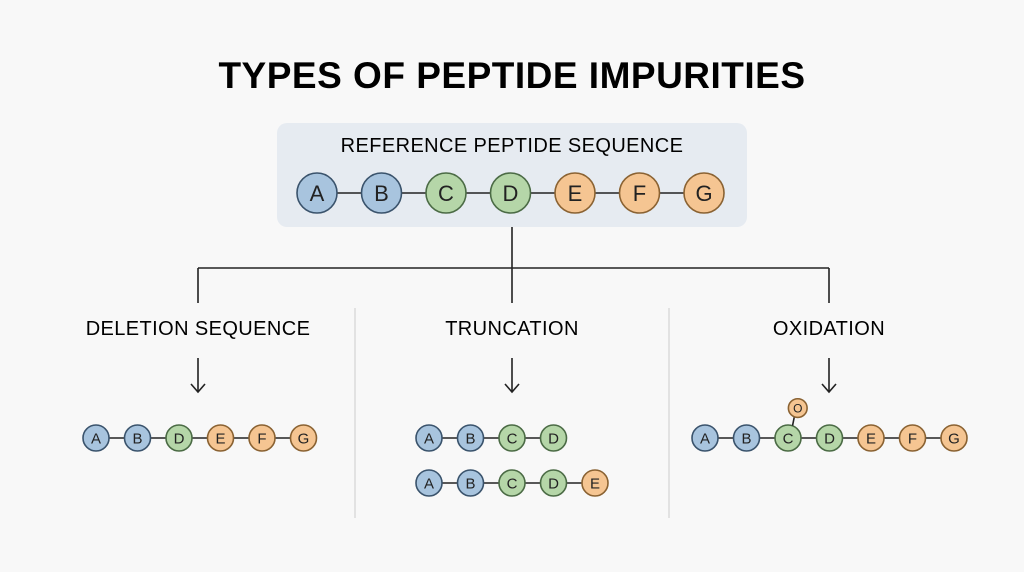 The width and height of the screenshot is (1024, 572). What do you see at coordinates (512, 146) in the screenshot?
I see `reference-label: REFERENCE PEPTIDE SEQUENCE` at bounding box center [512, 146].